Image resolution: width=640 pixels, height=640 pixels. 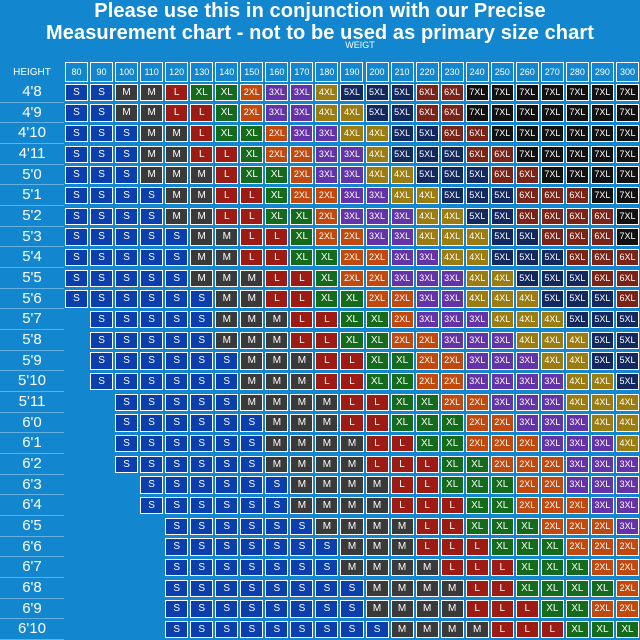 I want to click on weight-header-cell: 290, so click(x=602, y=72).